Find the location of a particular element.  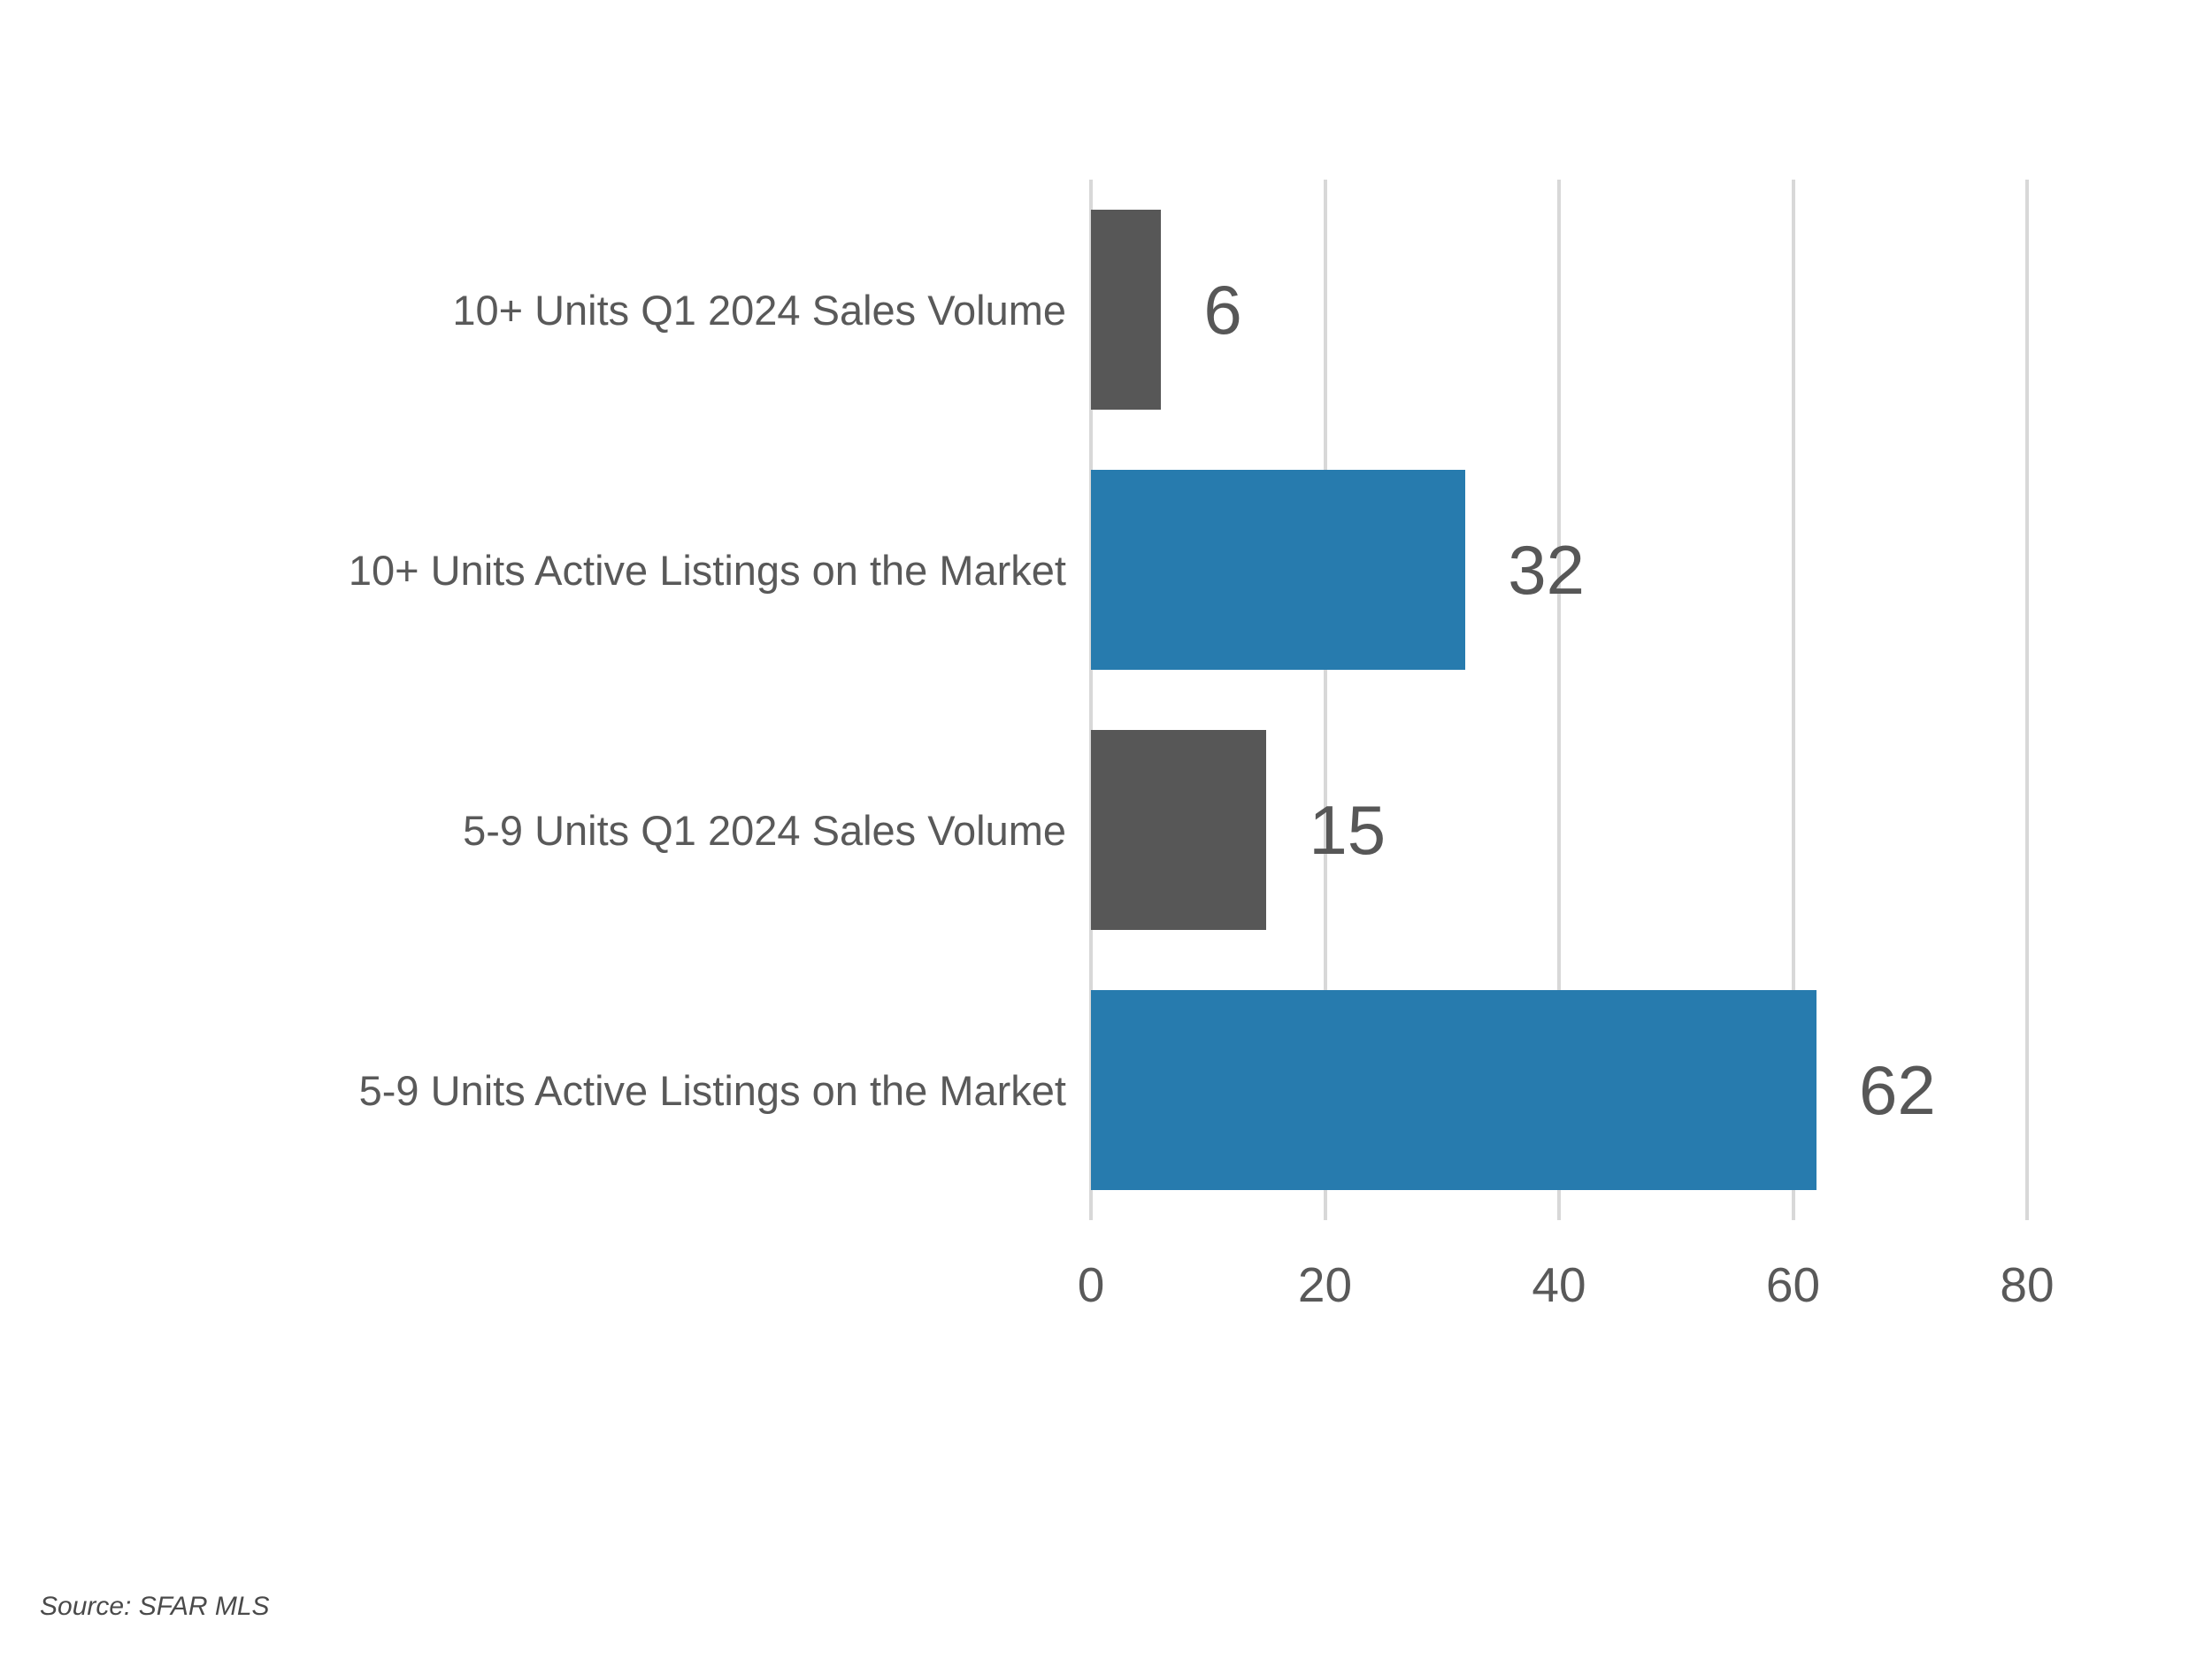

x-tick-label: 20 is located at coordinates (1325, 1284).